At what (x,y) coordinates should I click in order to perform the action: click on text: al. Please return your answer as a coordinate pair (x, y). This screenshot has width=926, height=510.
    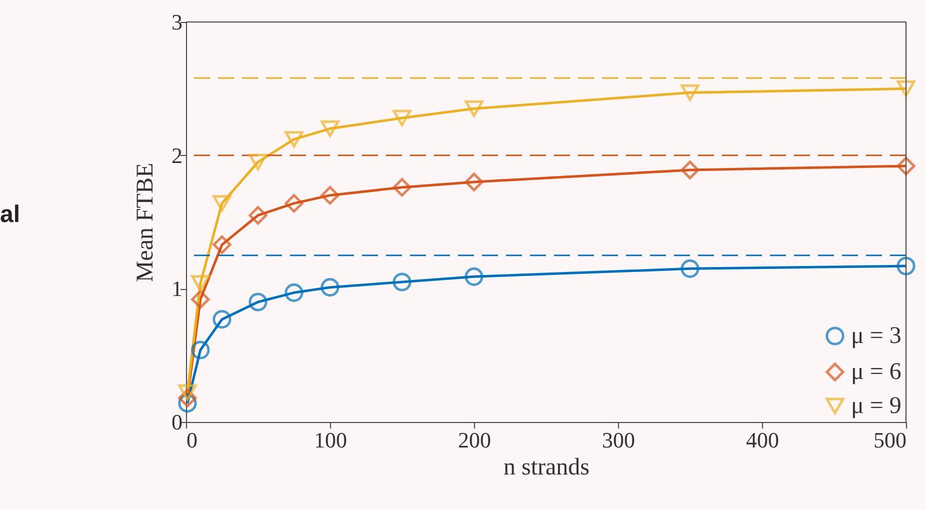
    Looking at the image, I should click on (10, 214).